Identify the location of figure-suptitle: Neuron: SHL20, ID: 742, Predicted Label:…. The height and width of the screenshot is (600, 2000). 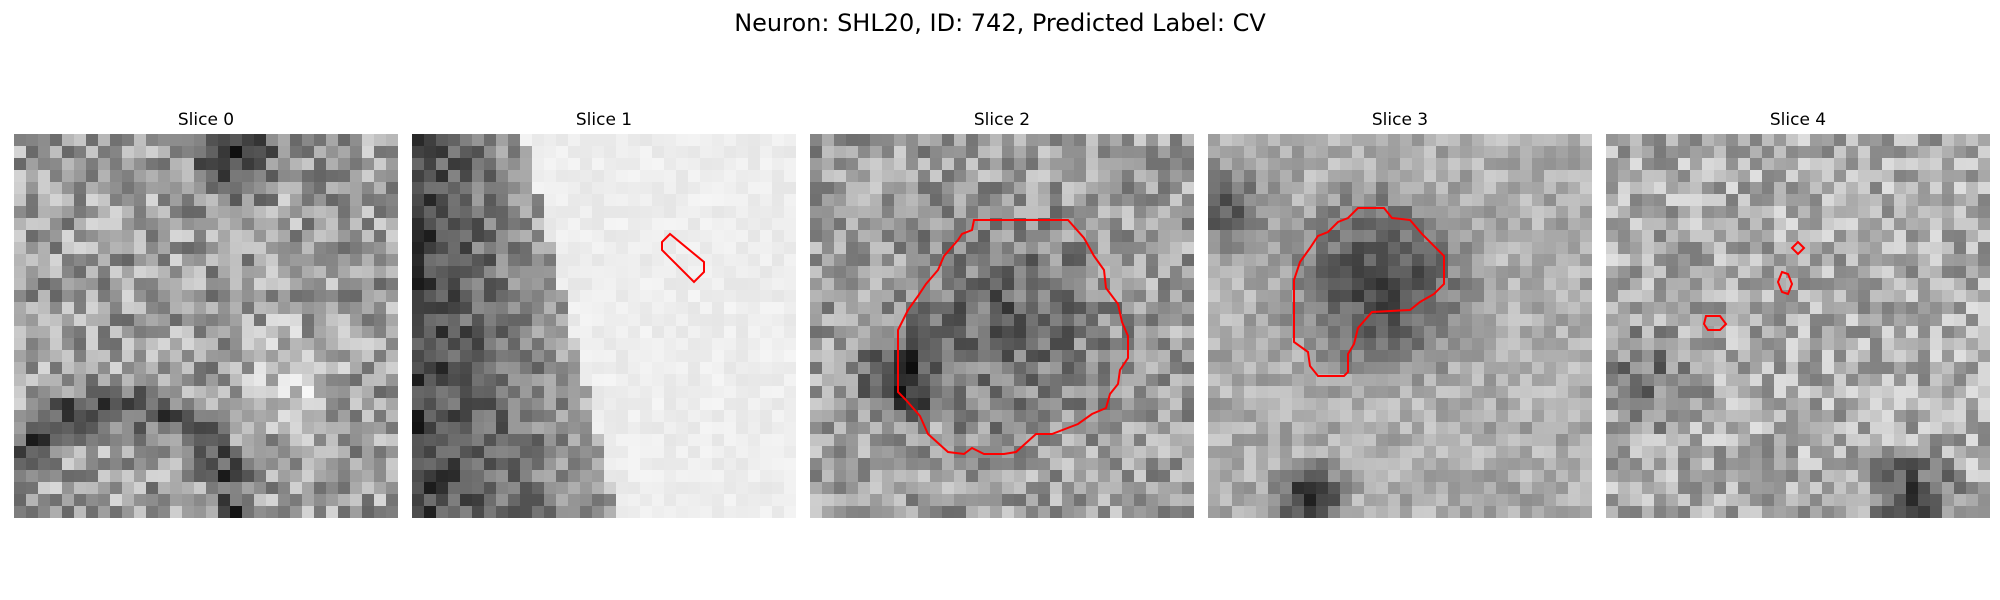
(1000, 23).